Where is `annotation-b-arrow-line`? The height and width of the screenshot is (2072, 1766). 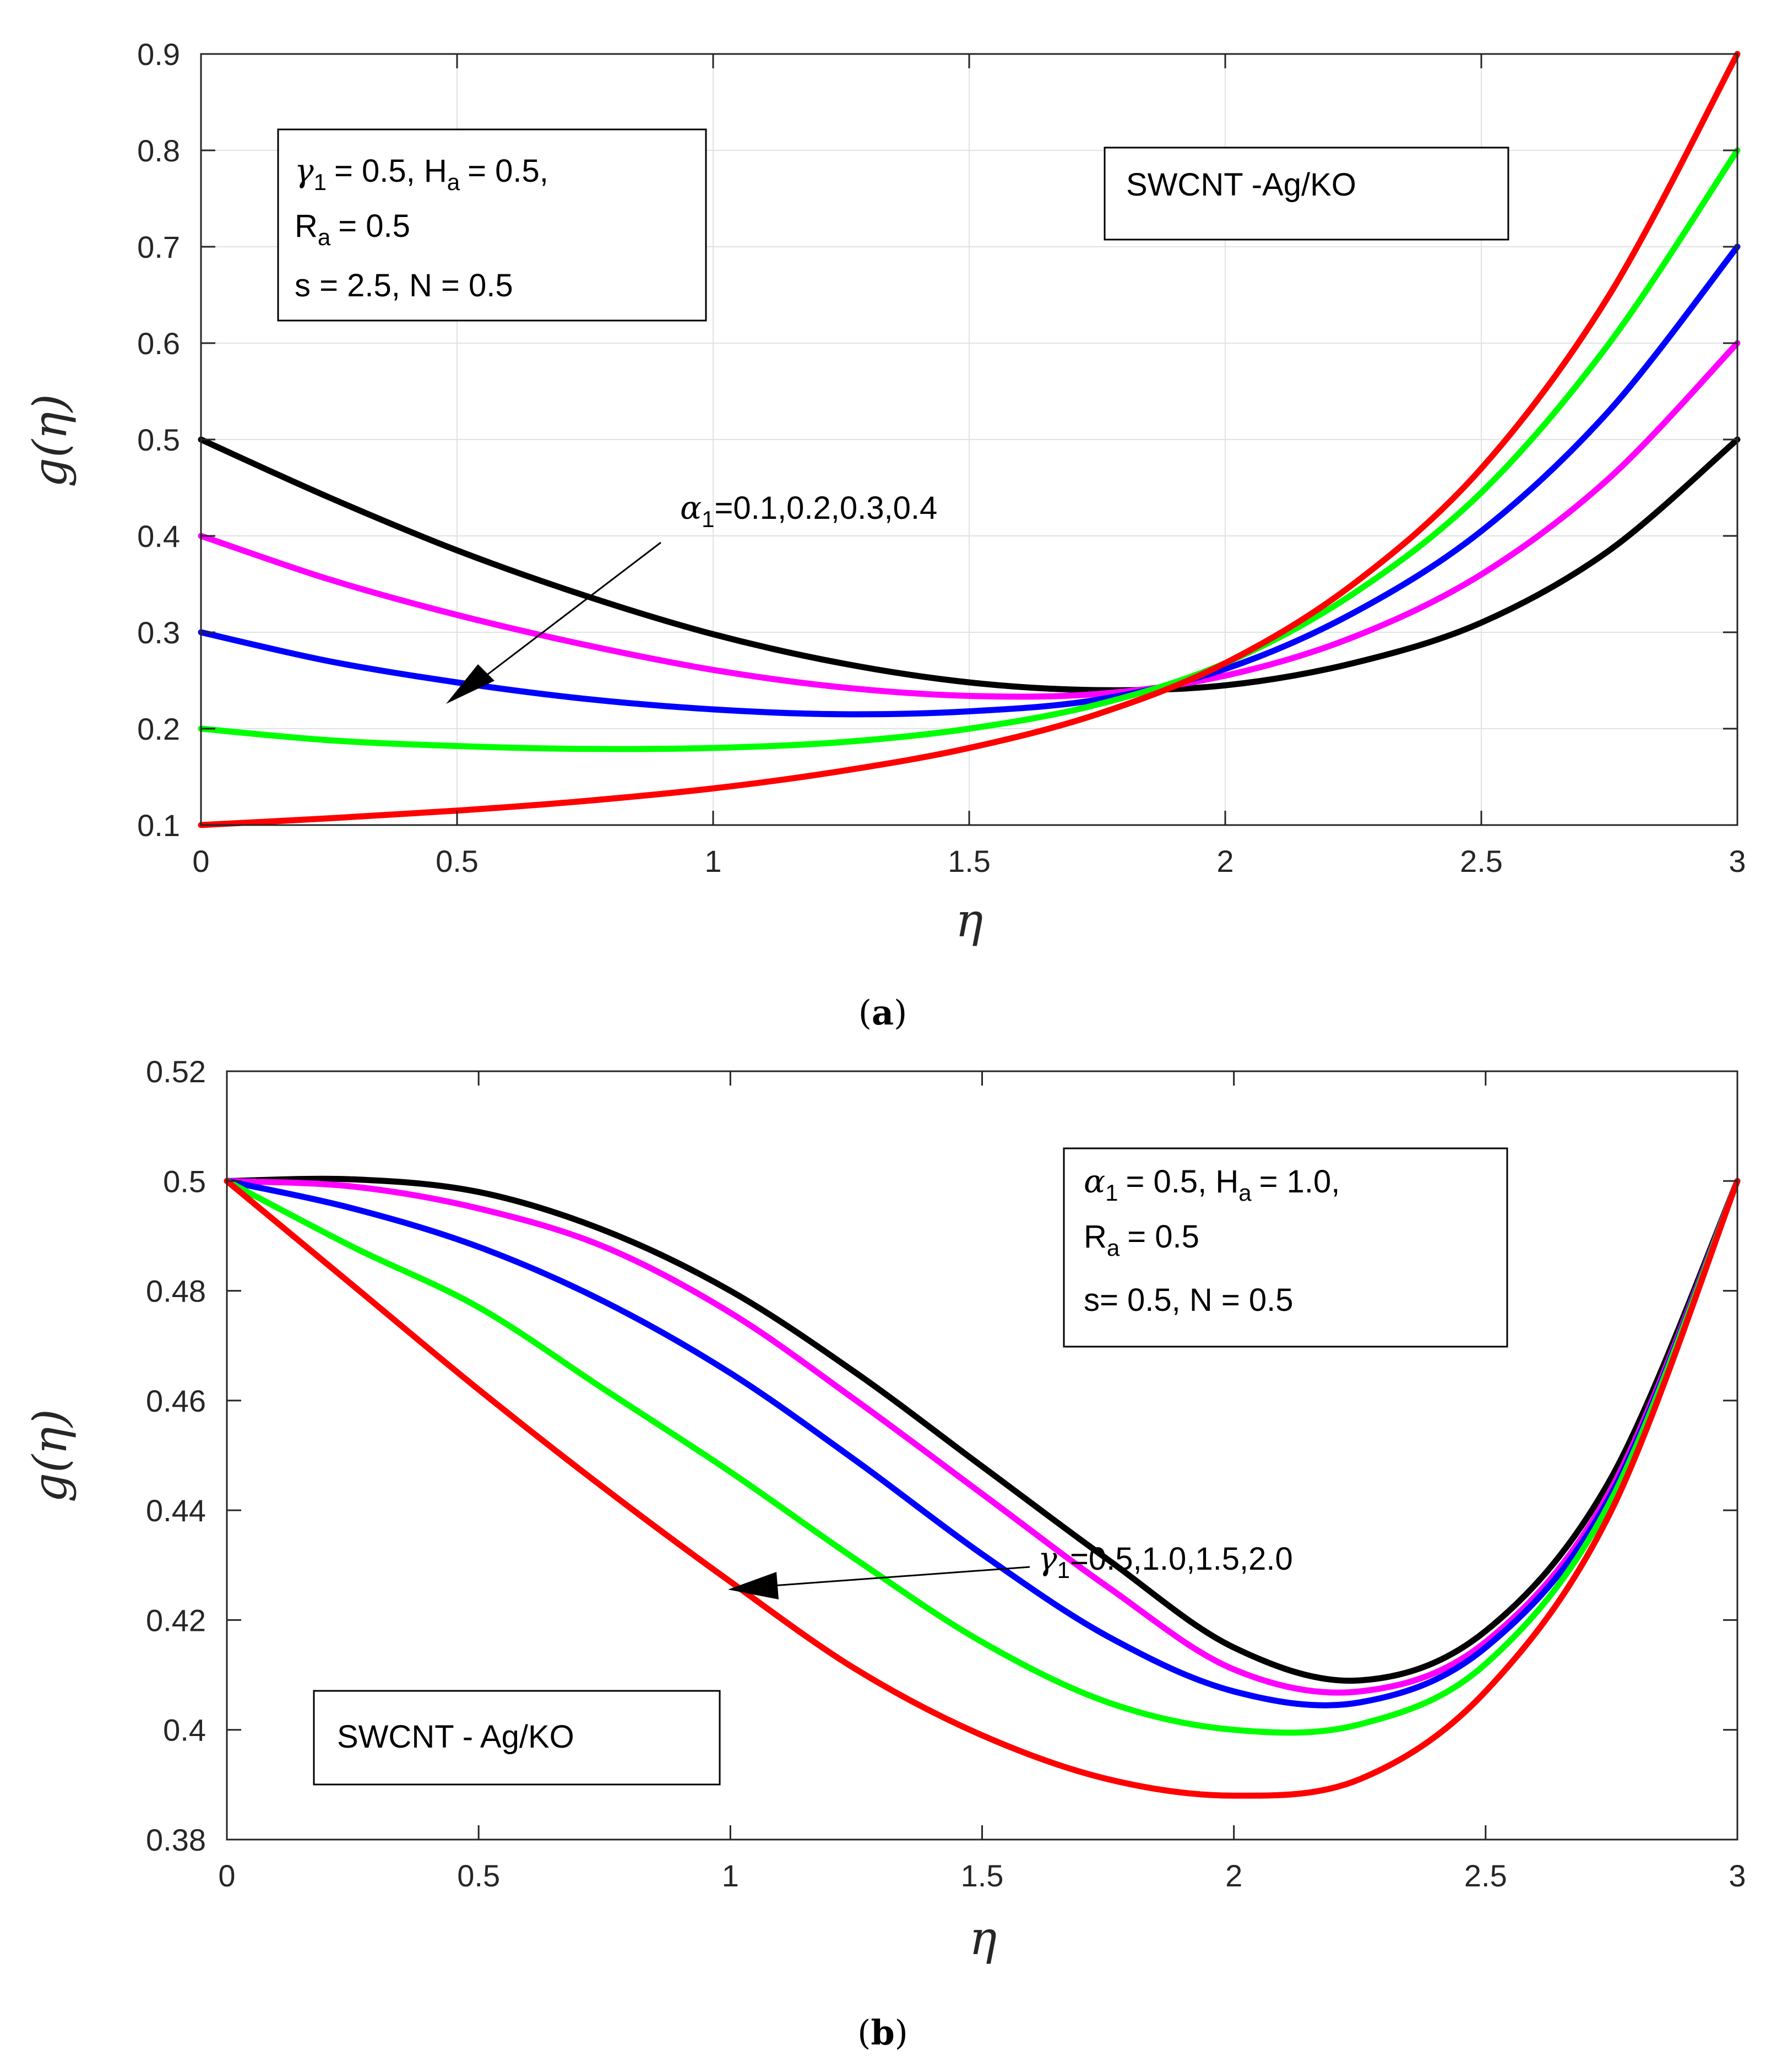
annotation-b-arrow-line is located at coordinates (897, 1577).